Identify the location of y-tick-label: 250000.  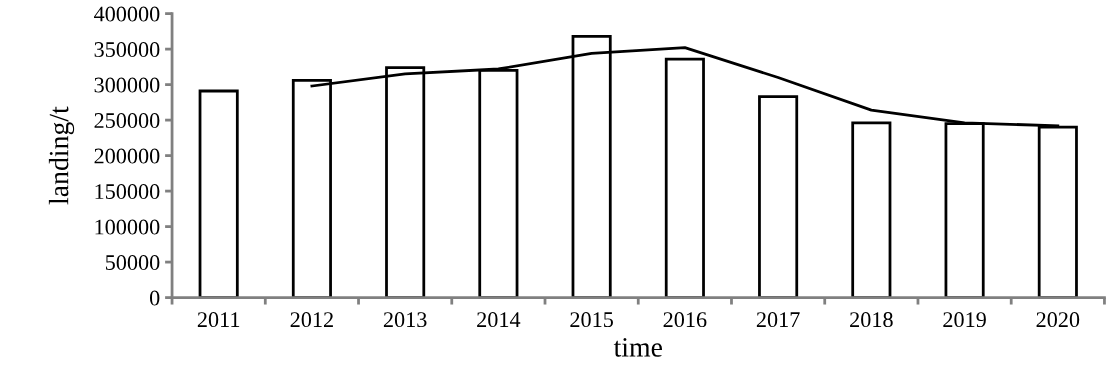
(127, 121).